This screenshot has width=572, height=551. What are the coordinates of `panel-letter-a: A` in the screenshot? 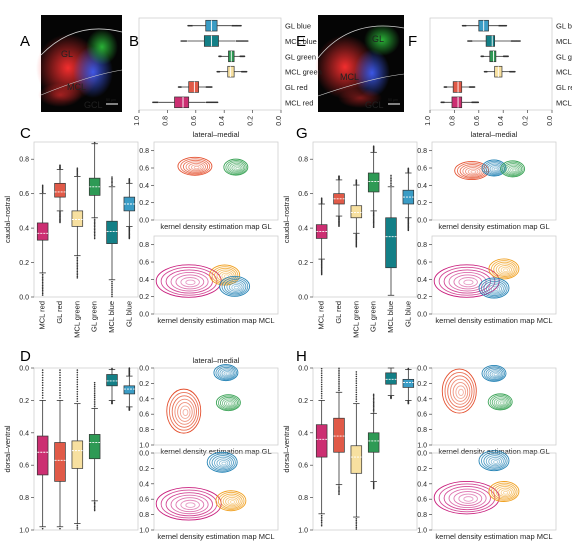 It's located at (25, 41).